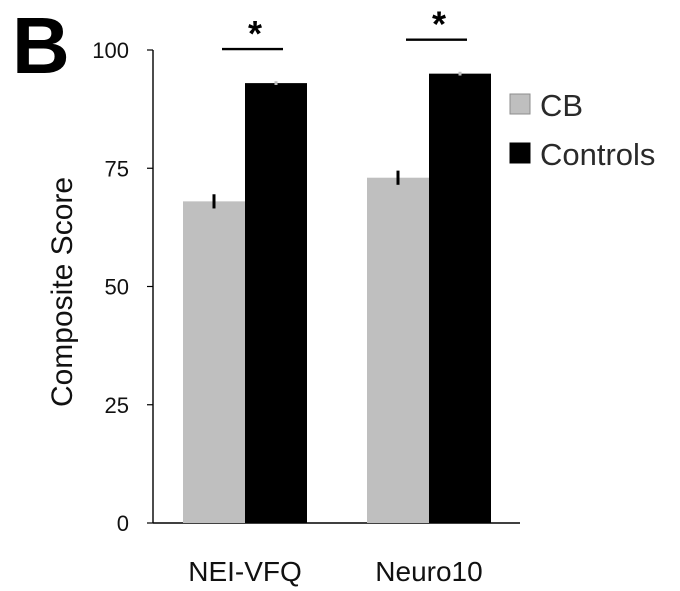 This screenshot has width=680, height=591. What do you see at coordinates (428, 571) in the screenshot?
I see `x-category-label-1: Neuro10` at bounding box center [428, 571].